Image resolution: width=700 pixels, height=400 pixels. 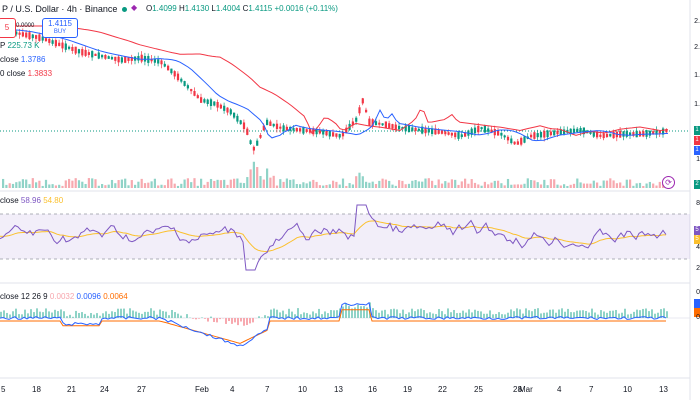 What do you see at coordinates (668, 182) in the screenshot?
I see `clock-icon: ⟳` at bounding box center [668, 182].